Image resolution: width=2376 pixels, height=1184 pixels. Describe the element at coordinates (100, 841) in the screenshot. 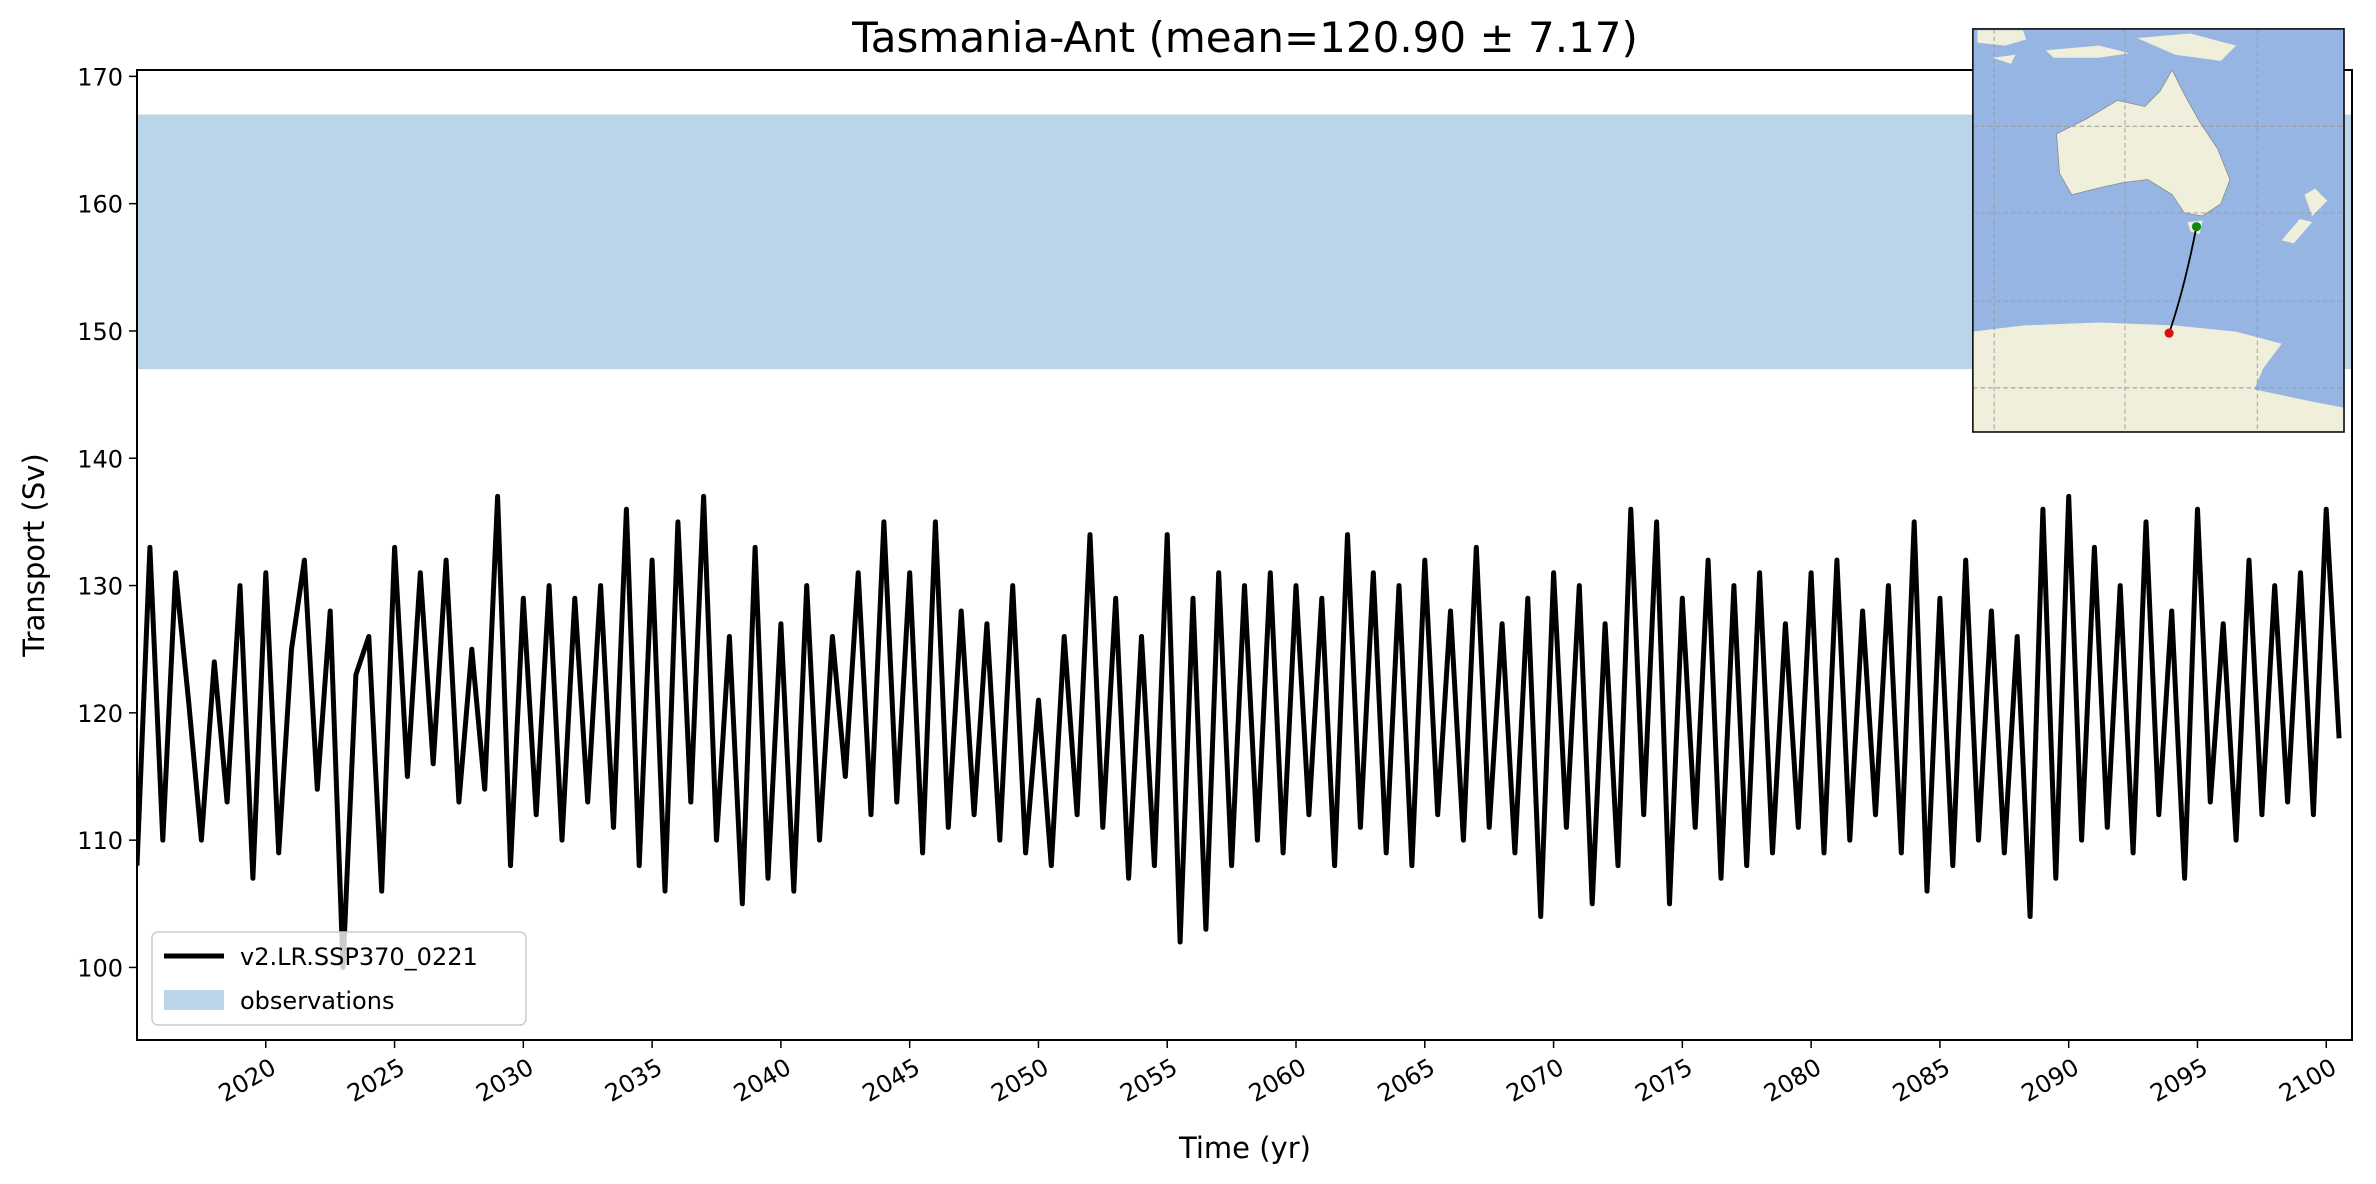

I see `y-tick-label: 110` at that location.